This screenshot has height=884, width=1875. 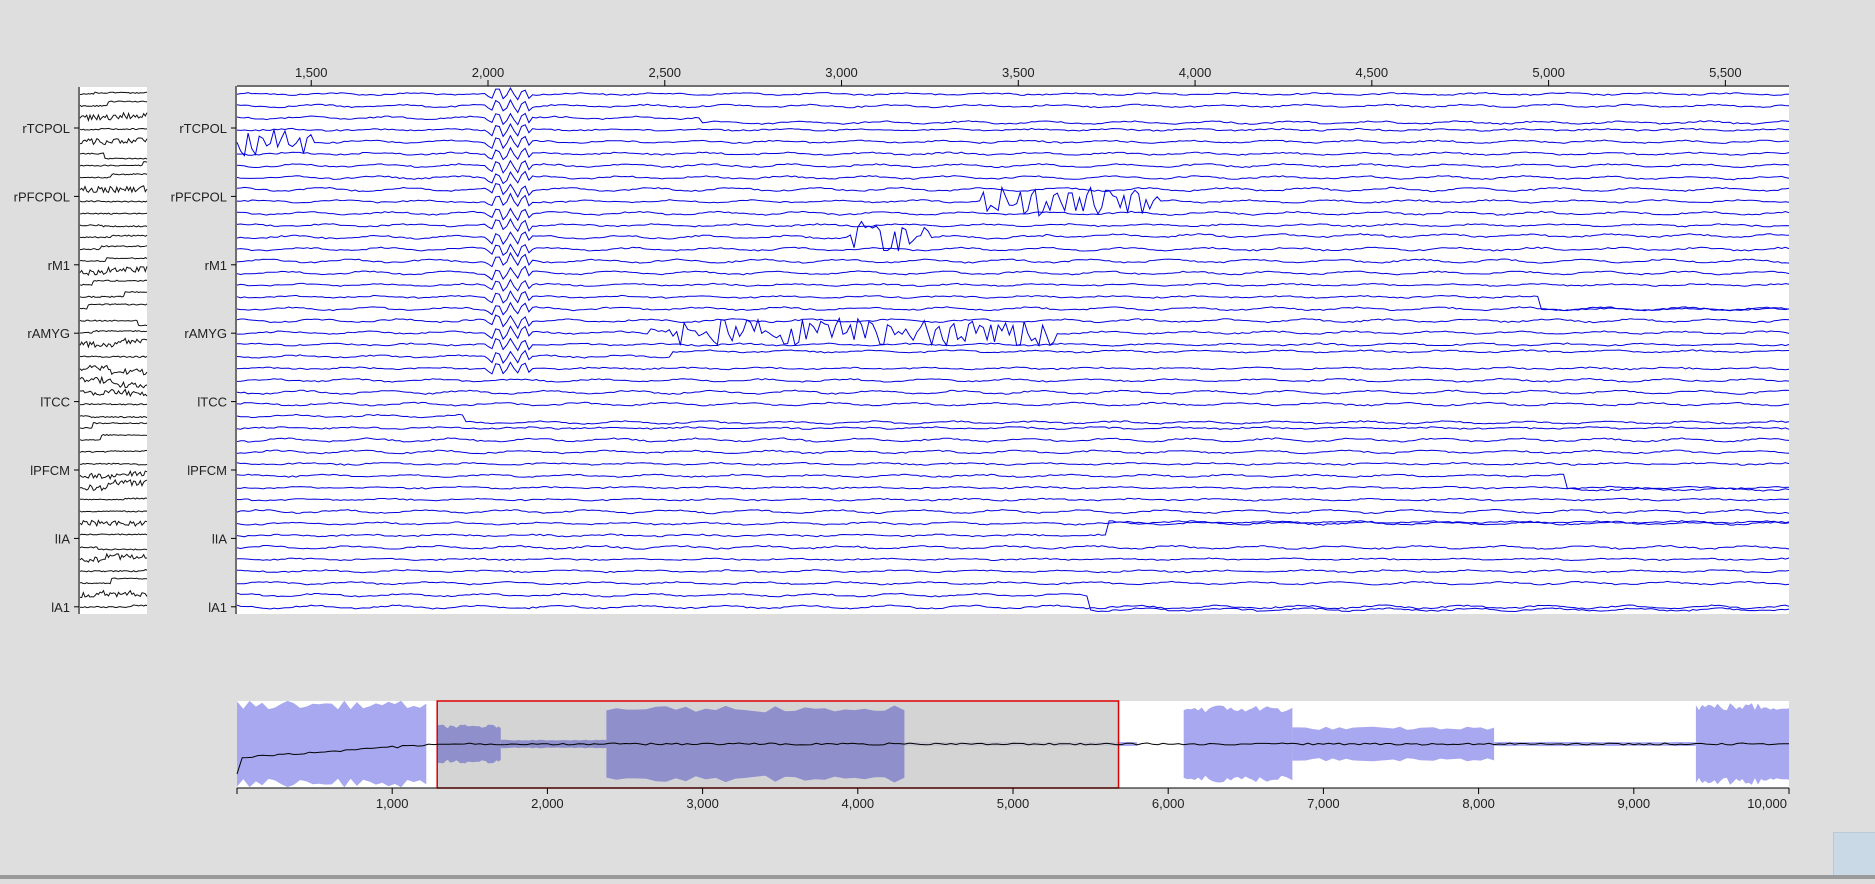 I want to click on main-channel-label: lIA, so click(x=220, y=538).